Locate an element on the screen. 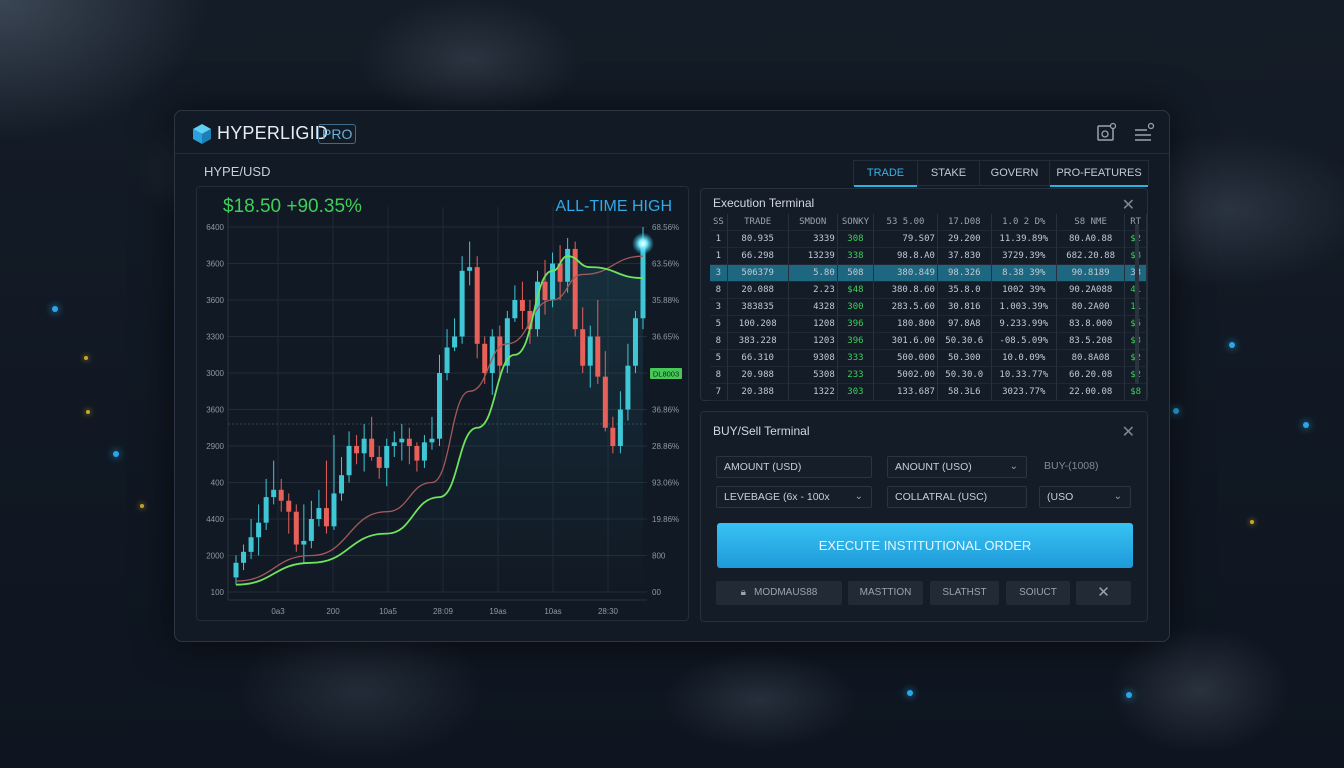 The height and width of the screenshot is (768, 1344). table-cell: 7 is located at coordinates (719, 391).